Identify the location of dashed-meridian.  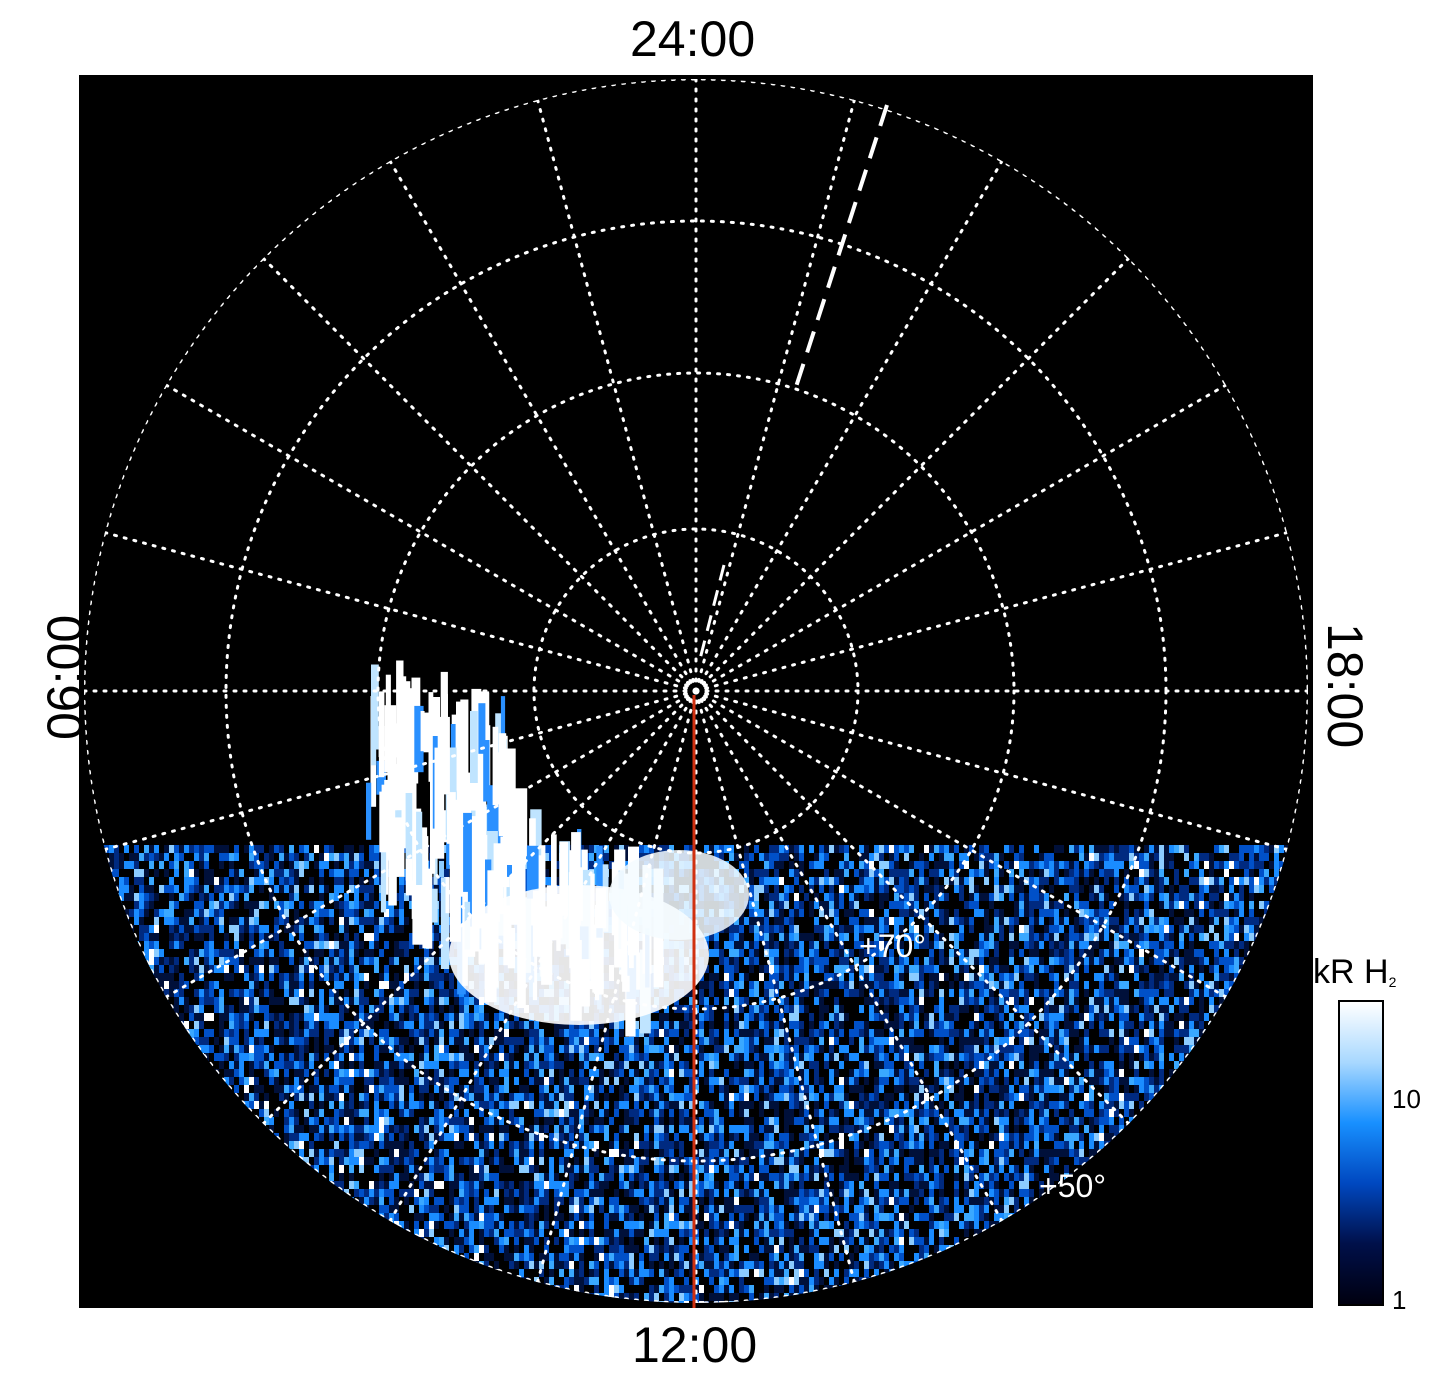
(841, 247).